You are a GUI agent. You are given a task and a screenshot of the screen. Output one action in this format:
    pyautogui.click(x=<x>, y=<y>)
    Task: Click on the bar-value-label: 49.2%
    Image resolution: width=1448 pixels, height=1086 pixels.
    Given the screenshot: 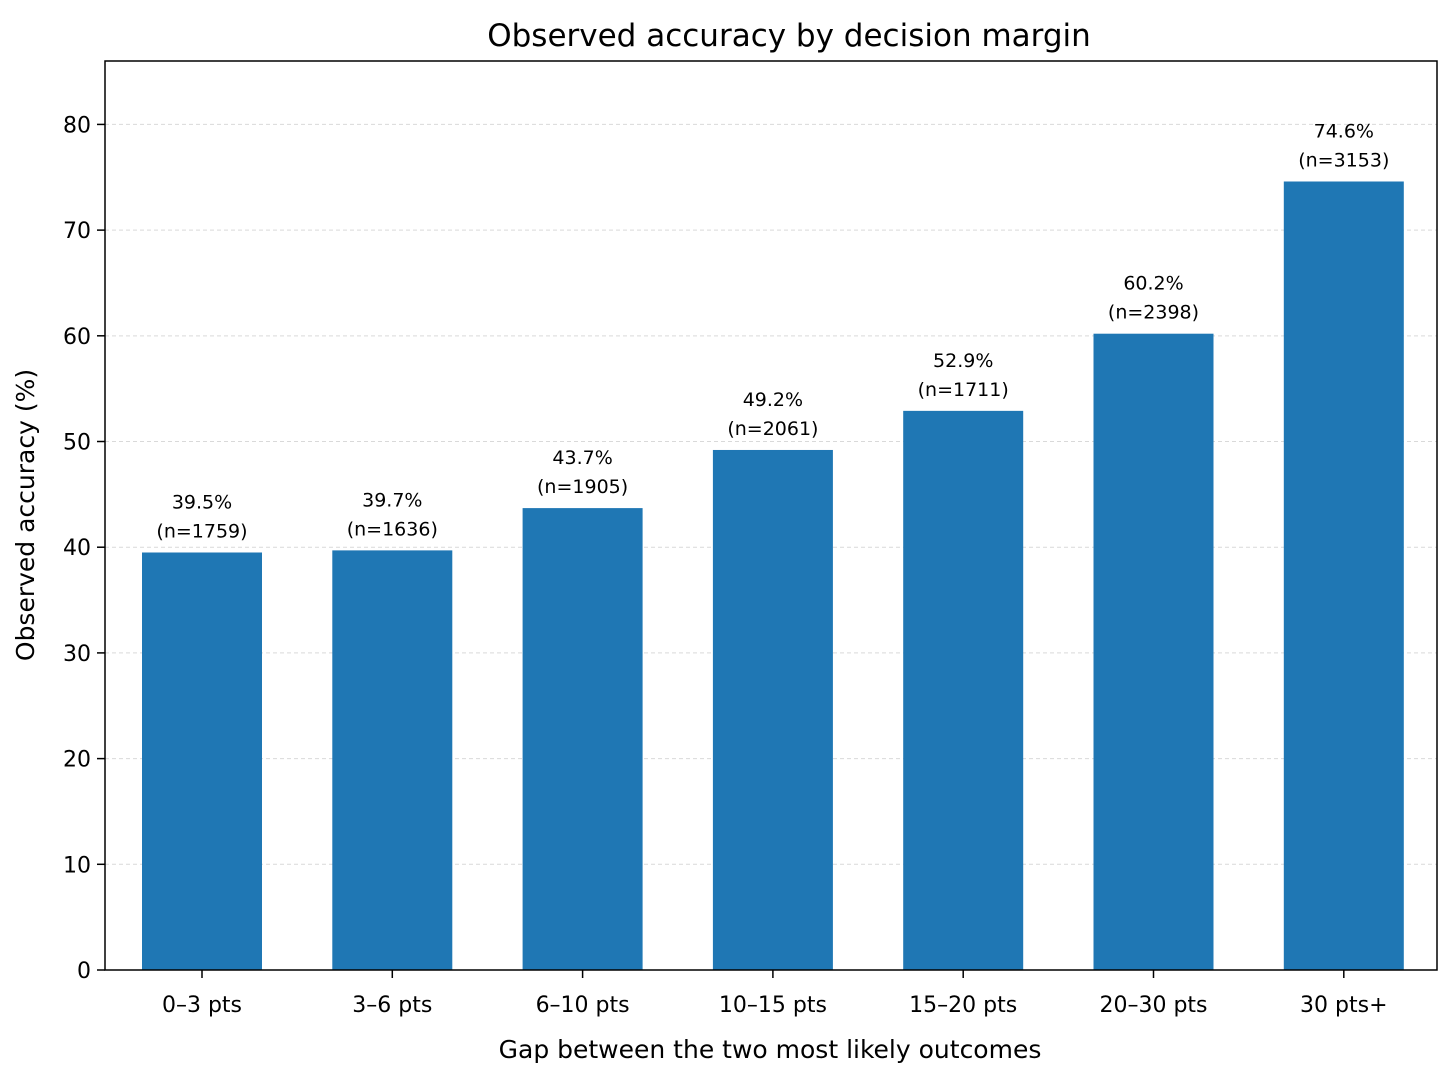 What is the action you would take?
    pyautogui.click(x=773, y=400)
    